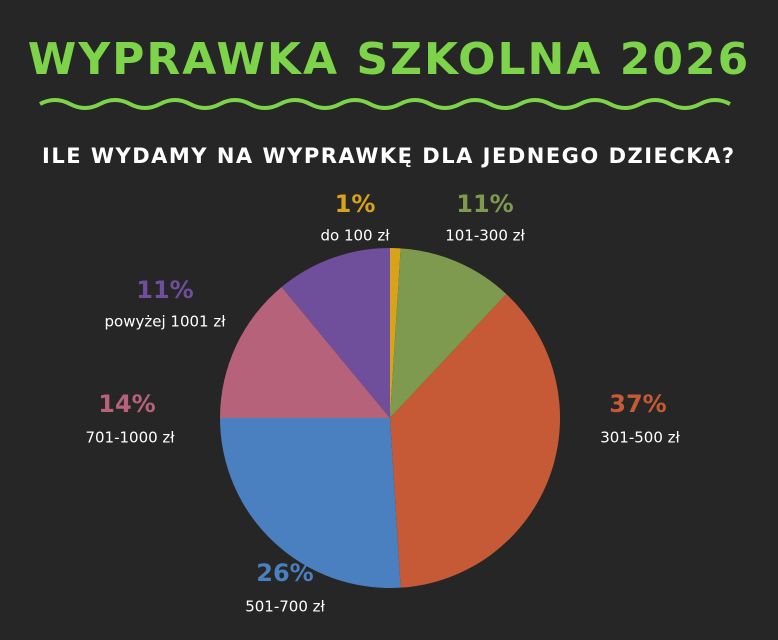 The image size is (778, 640). I want to click on wavy-divider, so click(385, 104).